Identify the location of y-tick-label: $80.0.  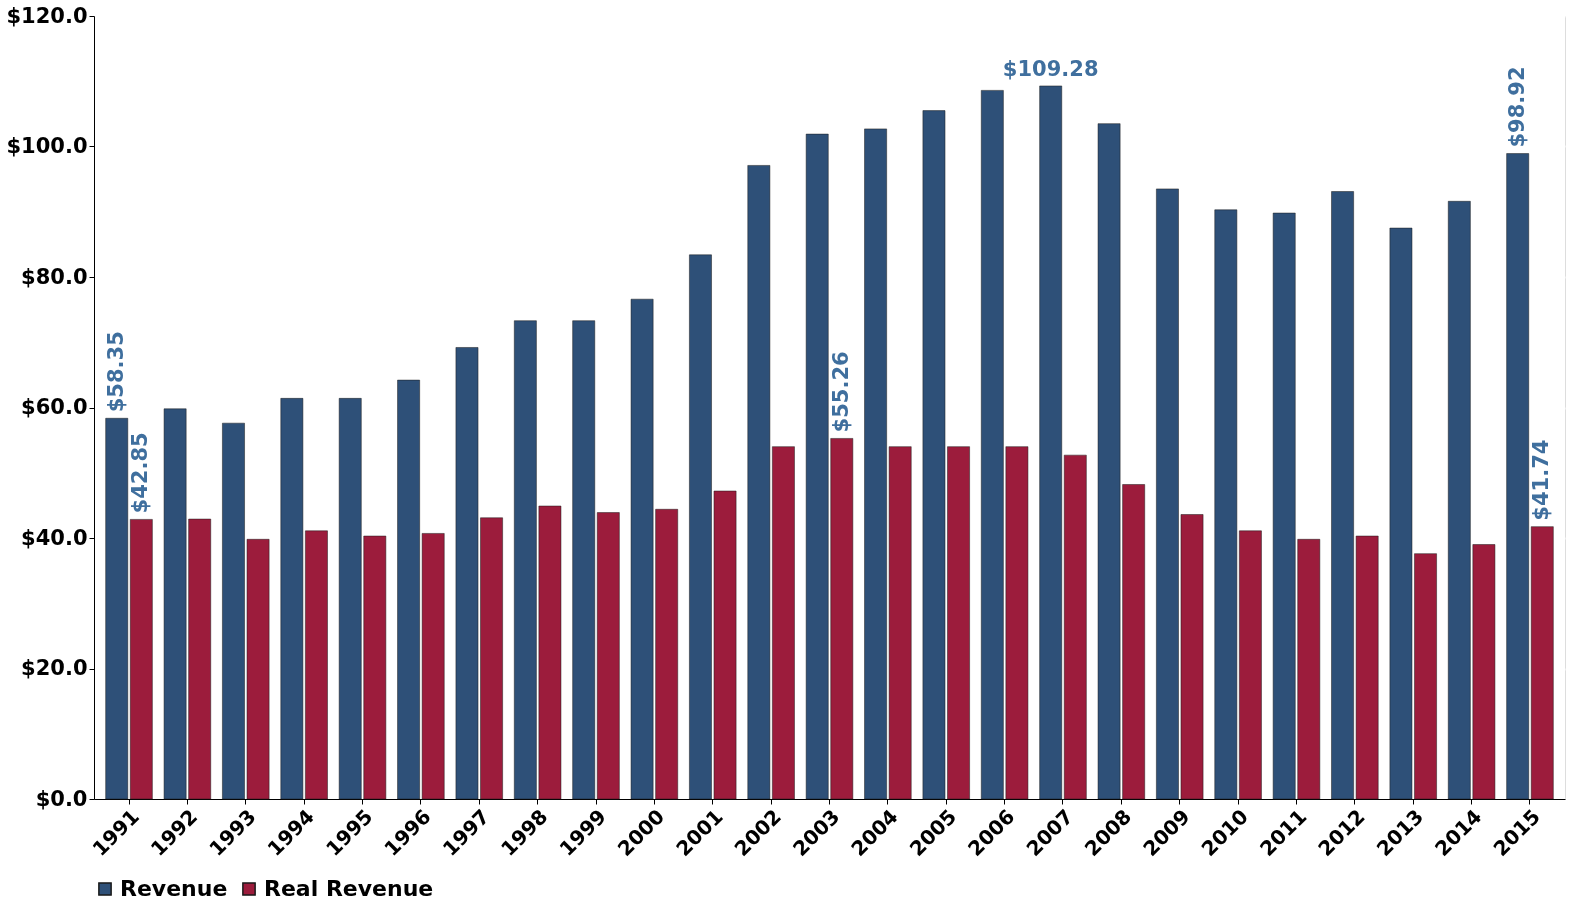
(54, 276).